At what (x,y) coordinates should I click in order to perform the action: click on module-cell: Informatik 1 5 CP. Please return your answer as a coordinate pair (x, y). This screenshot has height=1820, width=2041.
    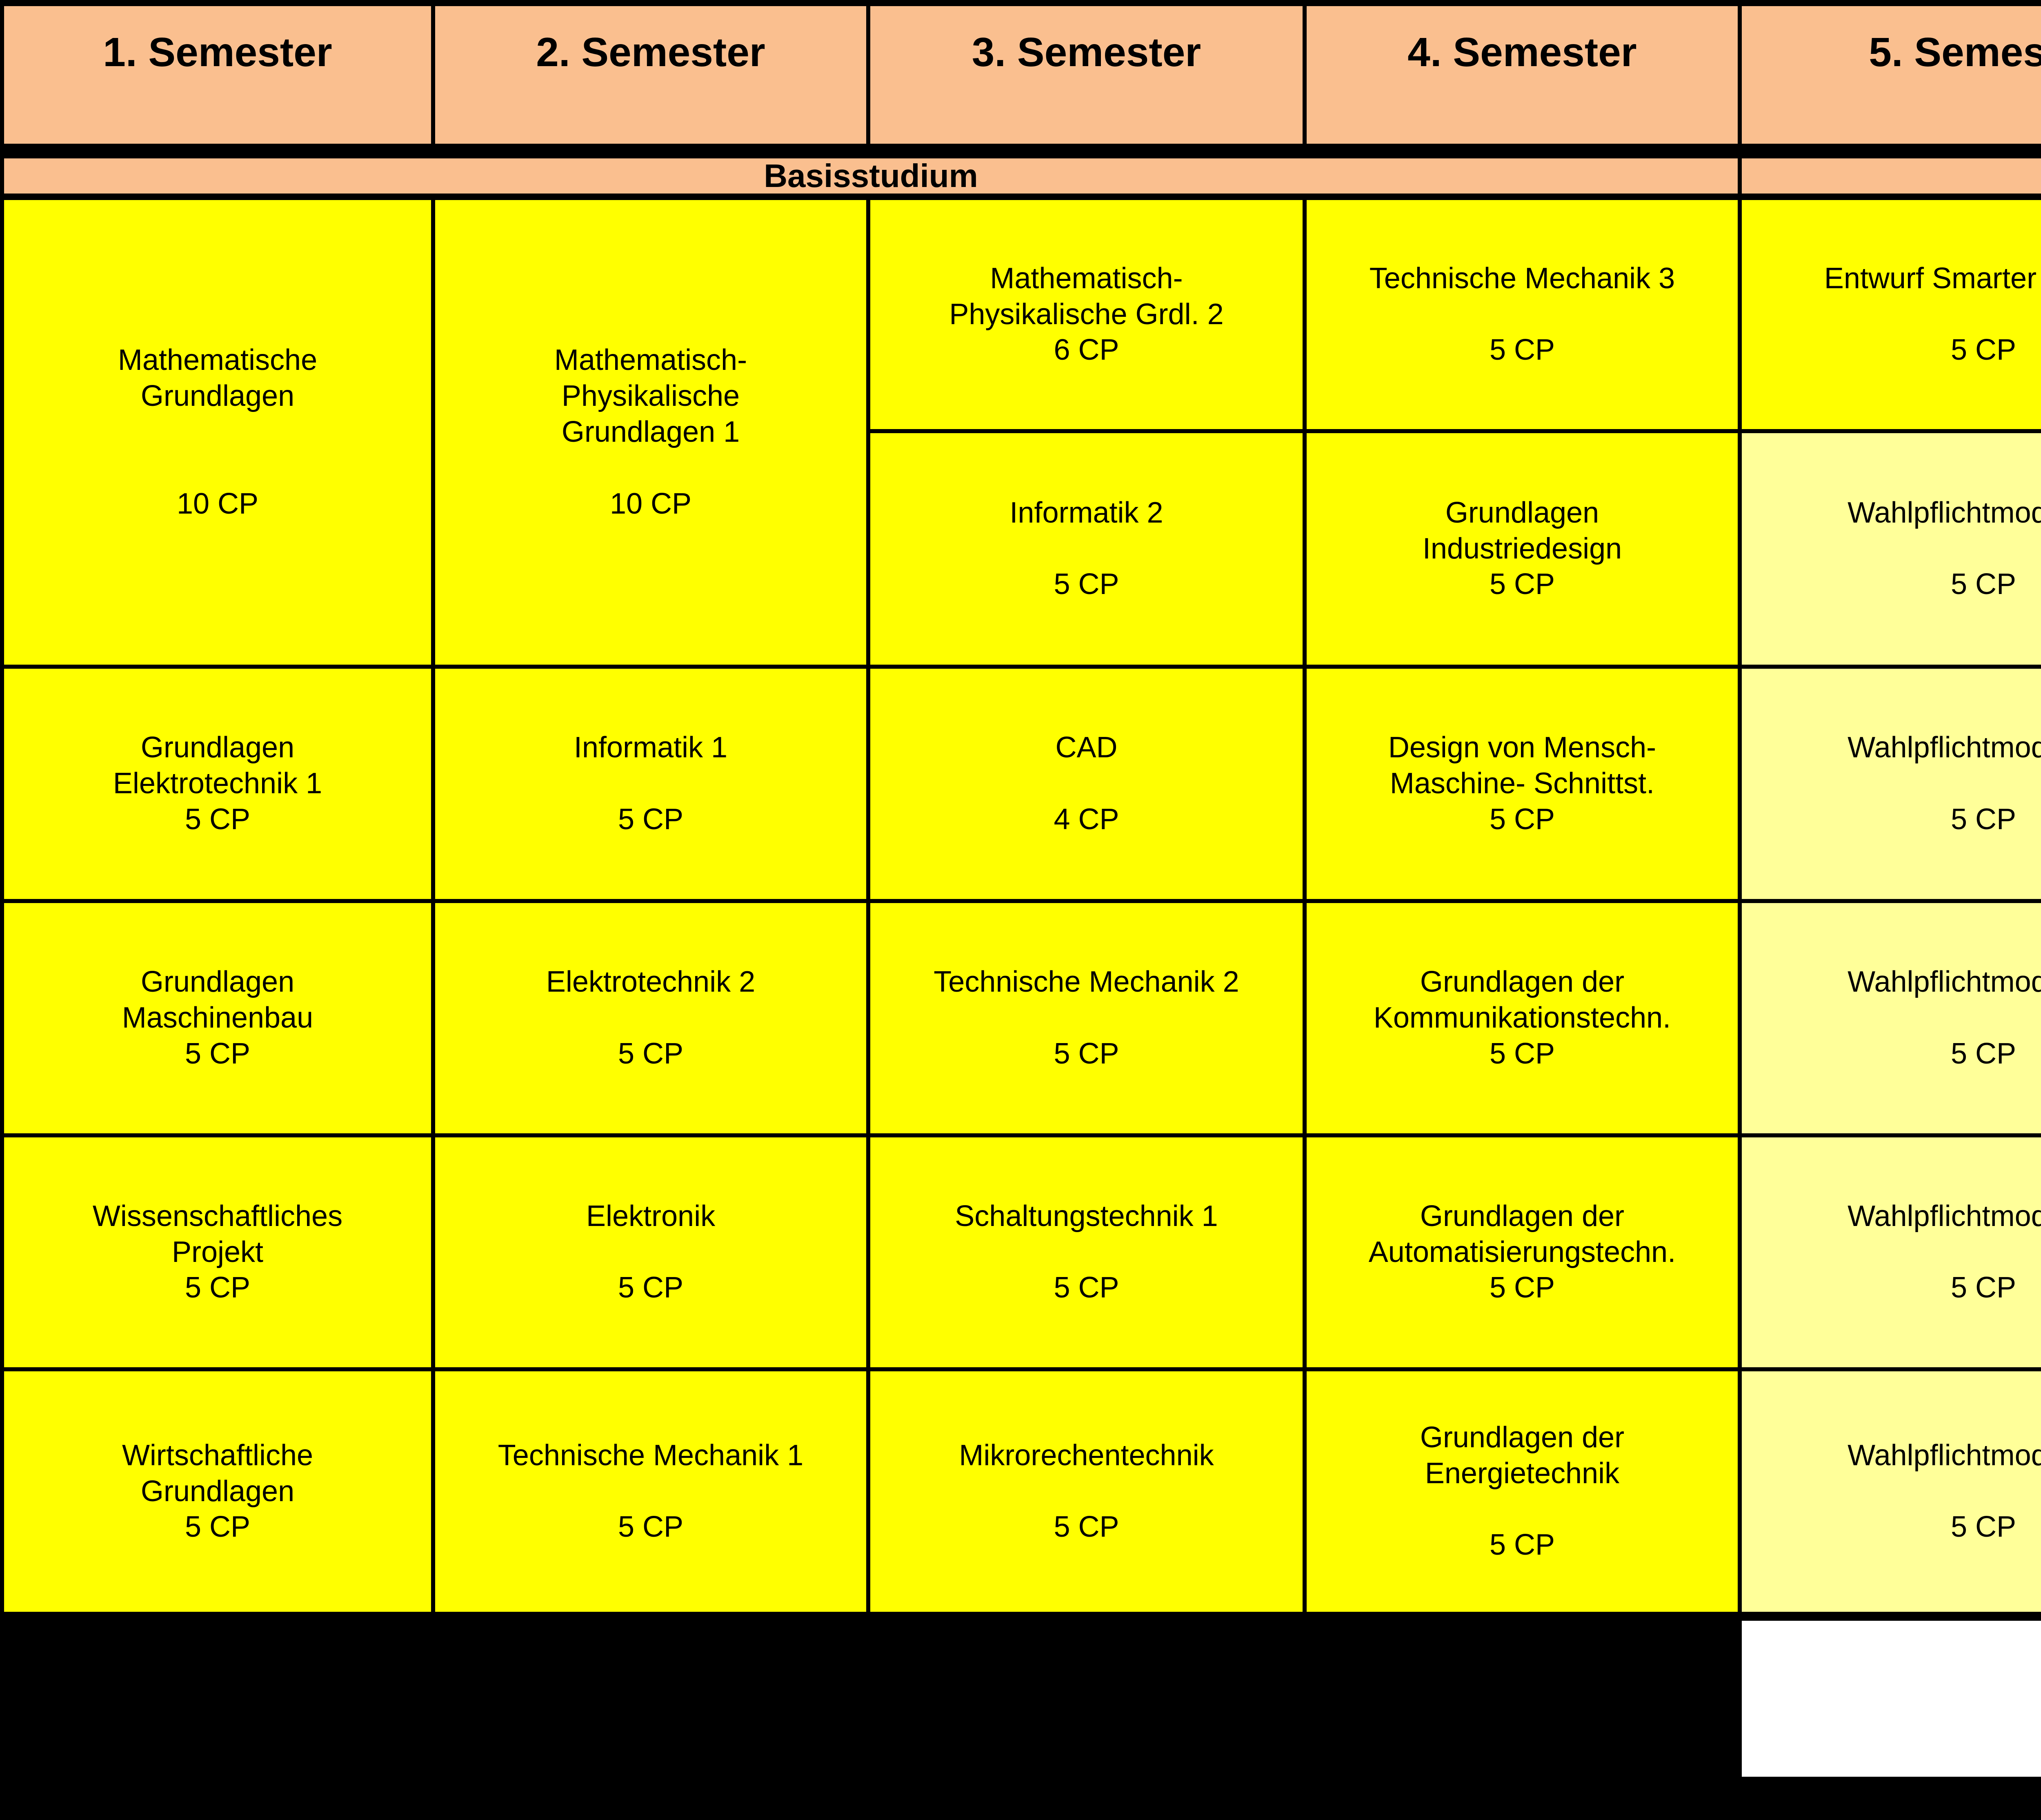
    Looking at the image, I should click on (651, 784).